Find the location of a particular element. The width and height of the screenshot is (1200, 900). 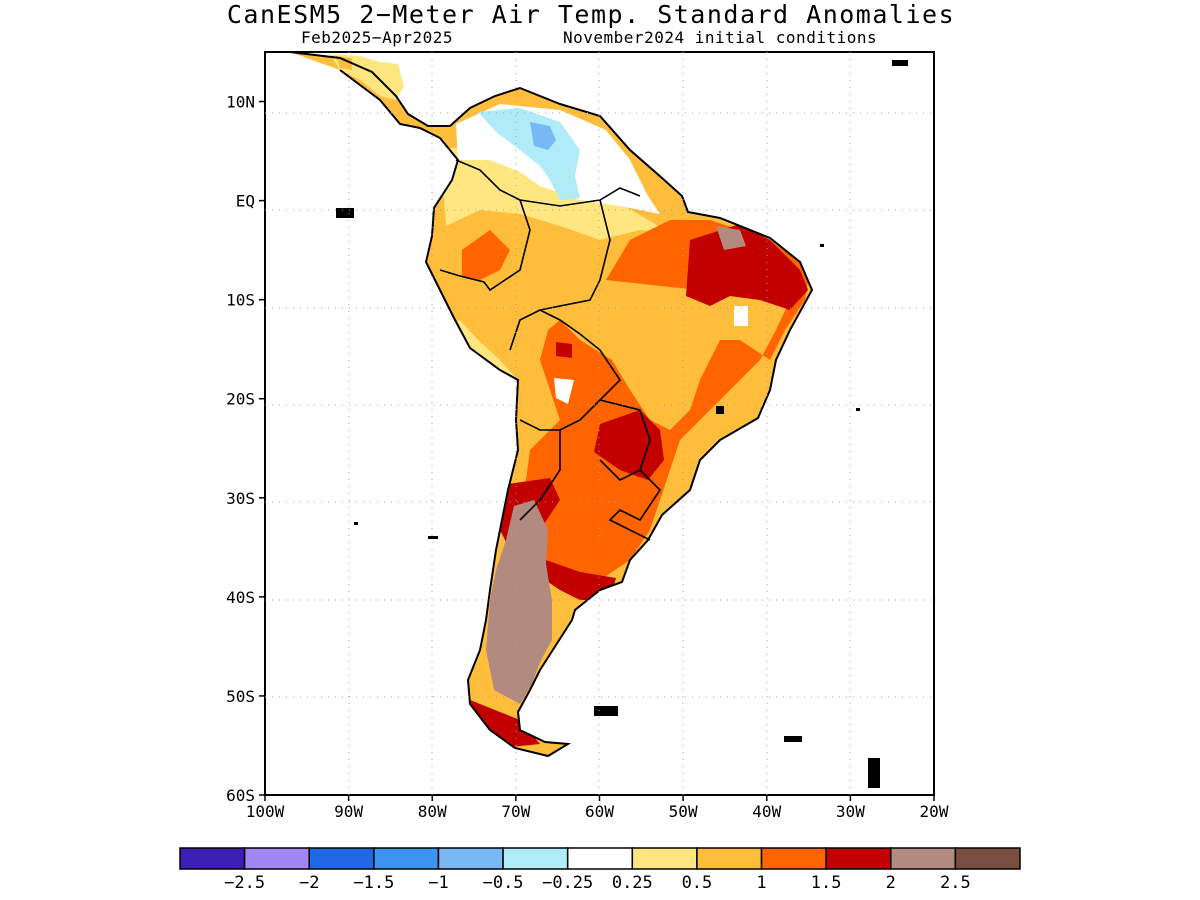

lon-axis: 100W 90W 80W 70W 60W 50W 40W 30W 20W is located at coordinates (597, 808).